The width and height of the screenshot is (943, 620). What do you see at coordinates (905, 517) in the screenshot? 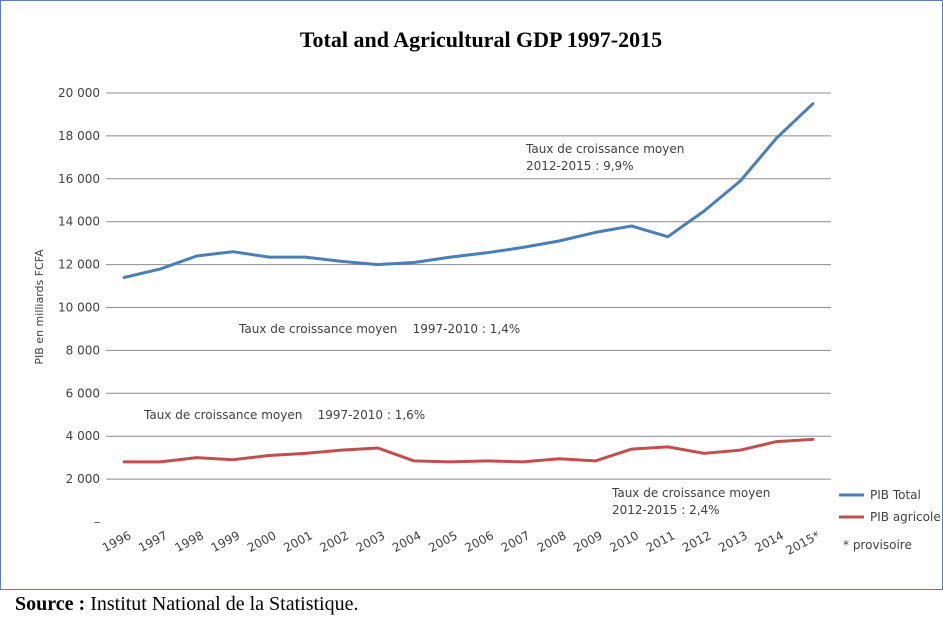
I see `legend-label-pib-agricole: PIB agricole` at bounding box center [905, 517].